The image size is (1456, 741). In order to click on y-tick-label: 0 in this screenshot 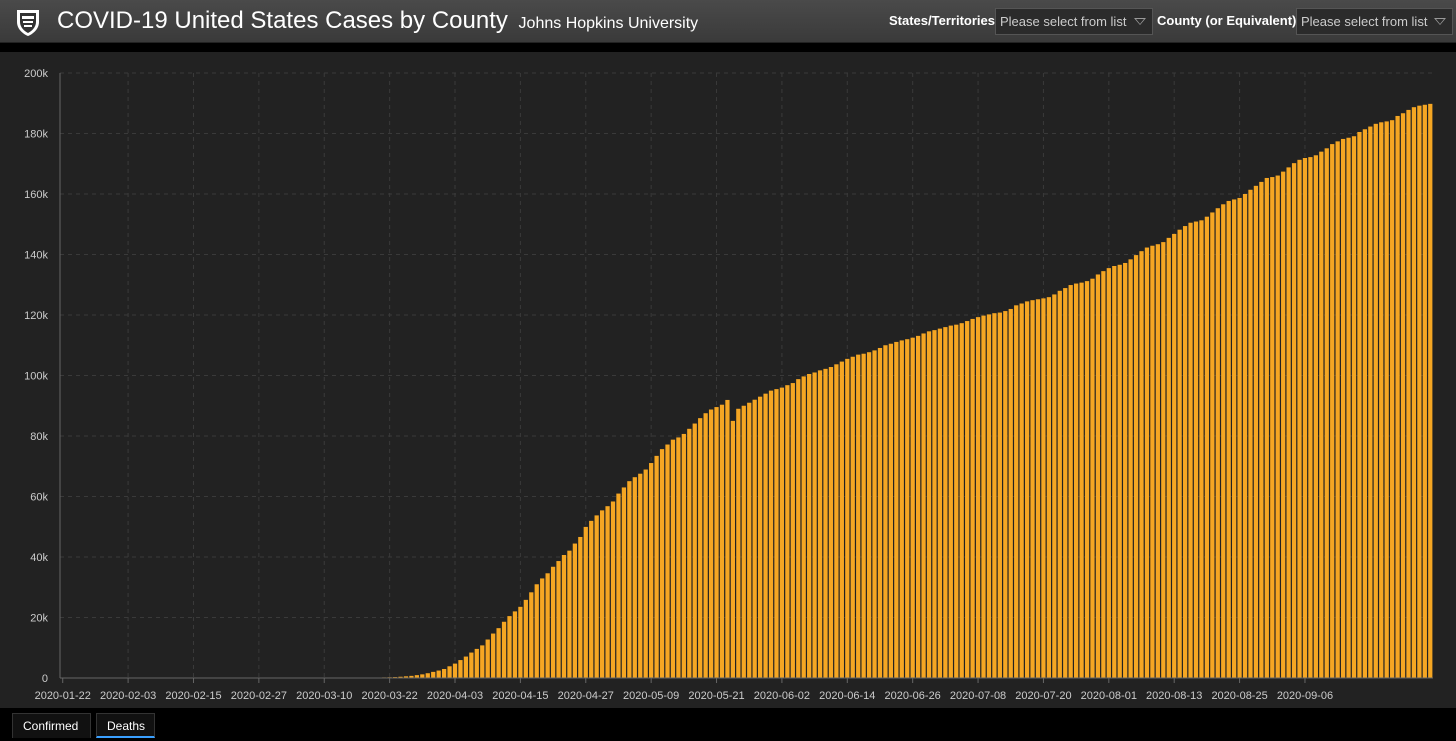, I will do `click(45, 679)`.